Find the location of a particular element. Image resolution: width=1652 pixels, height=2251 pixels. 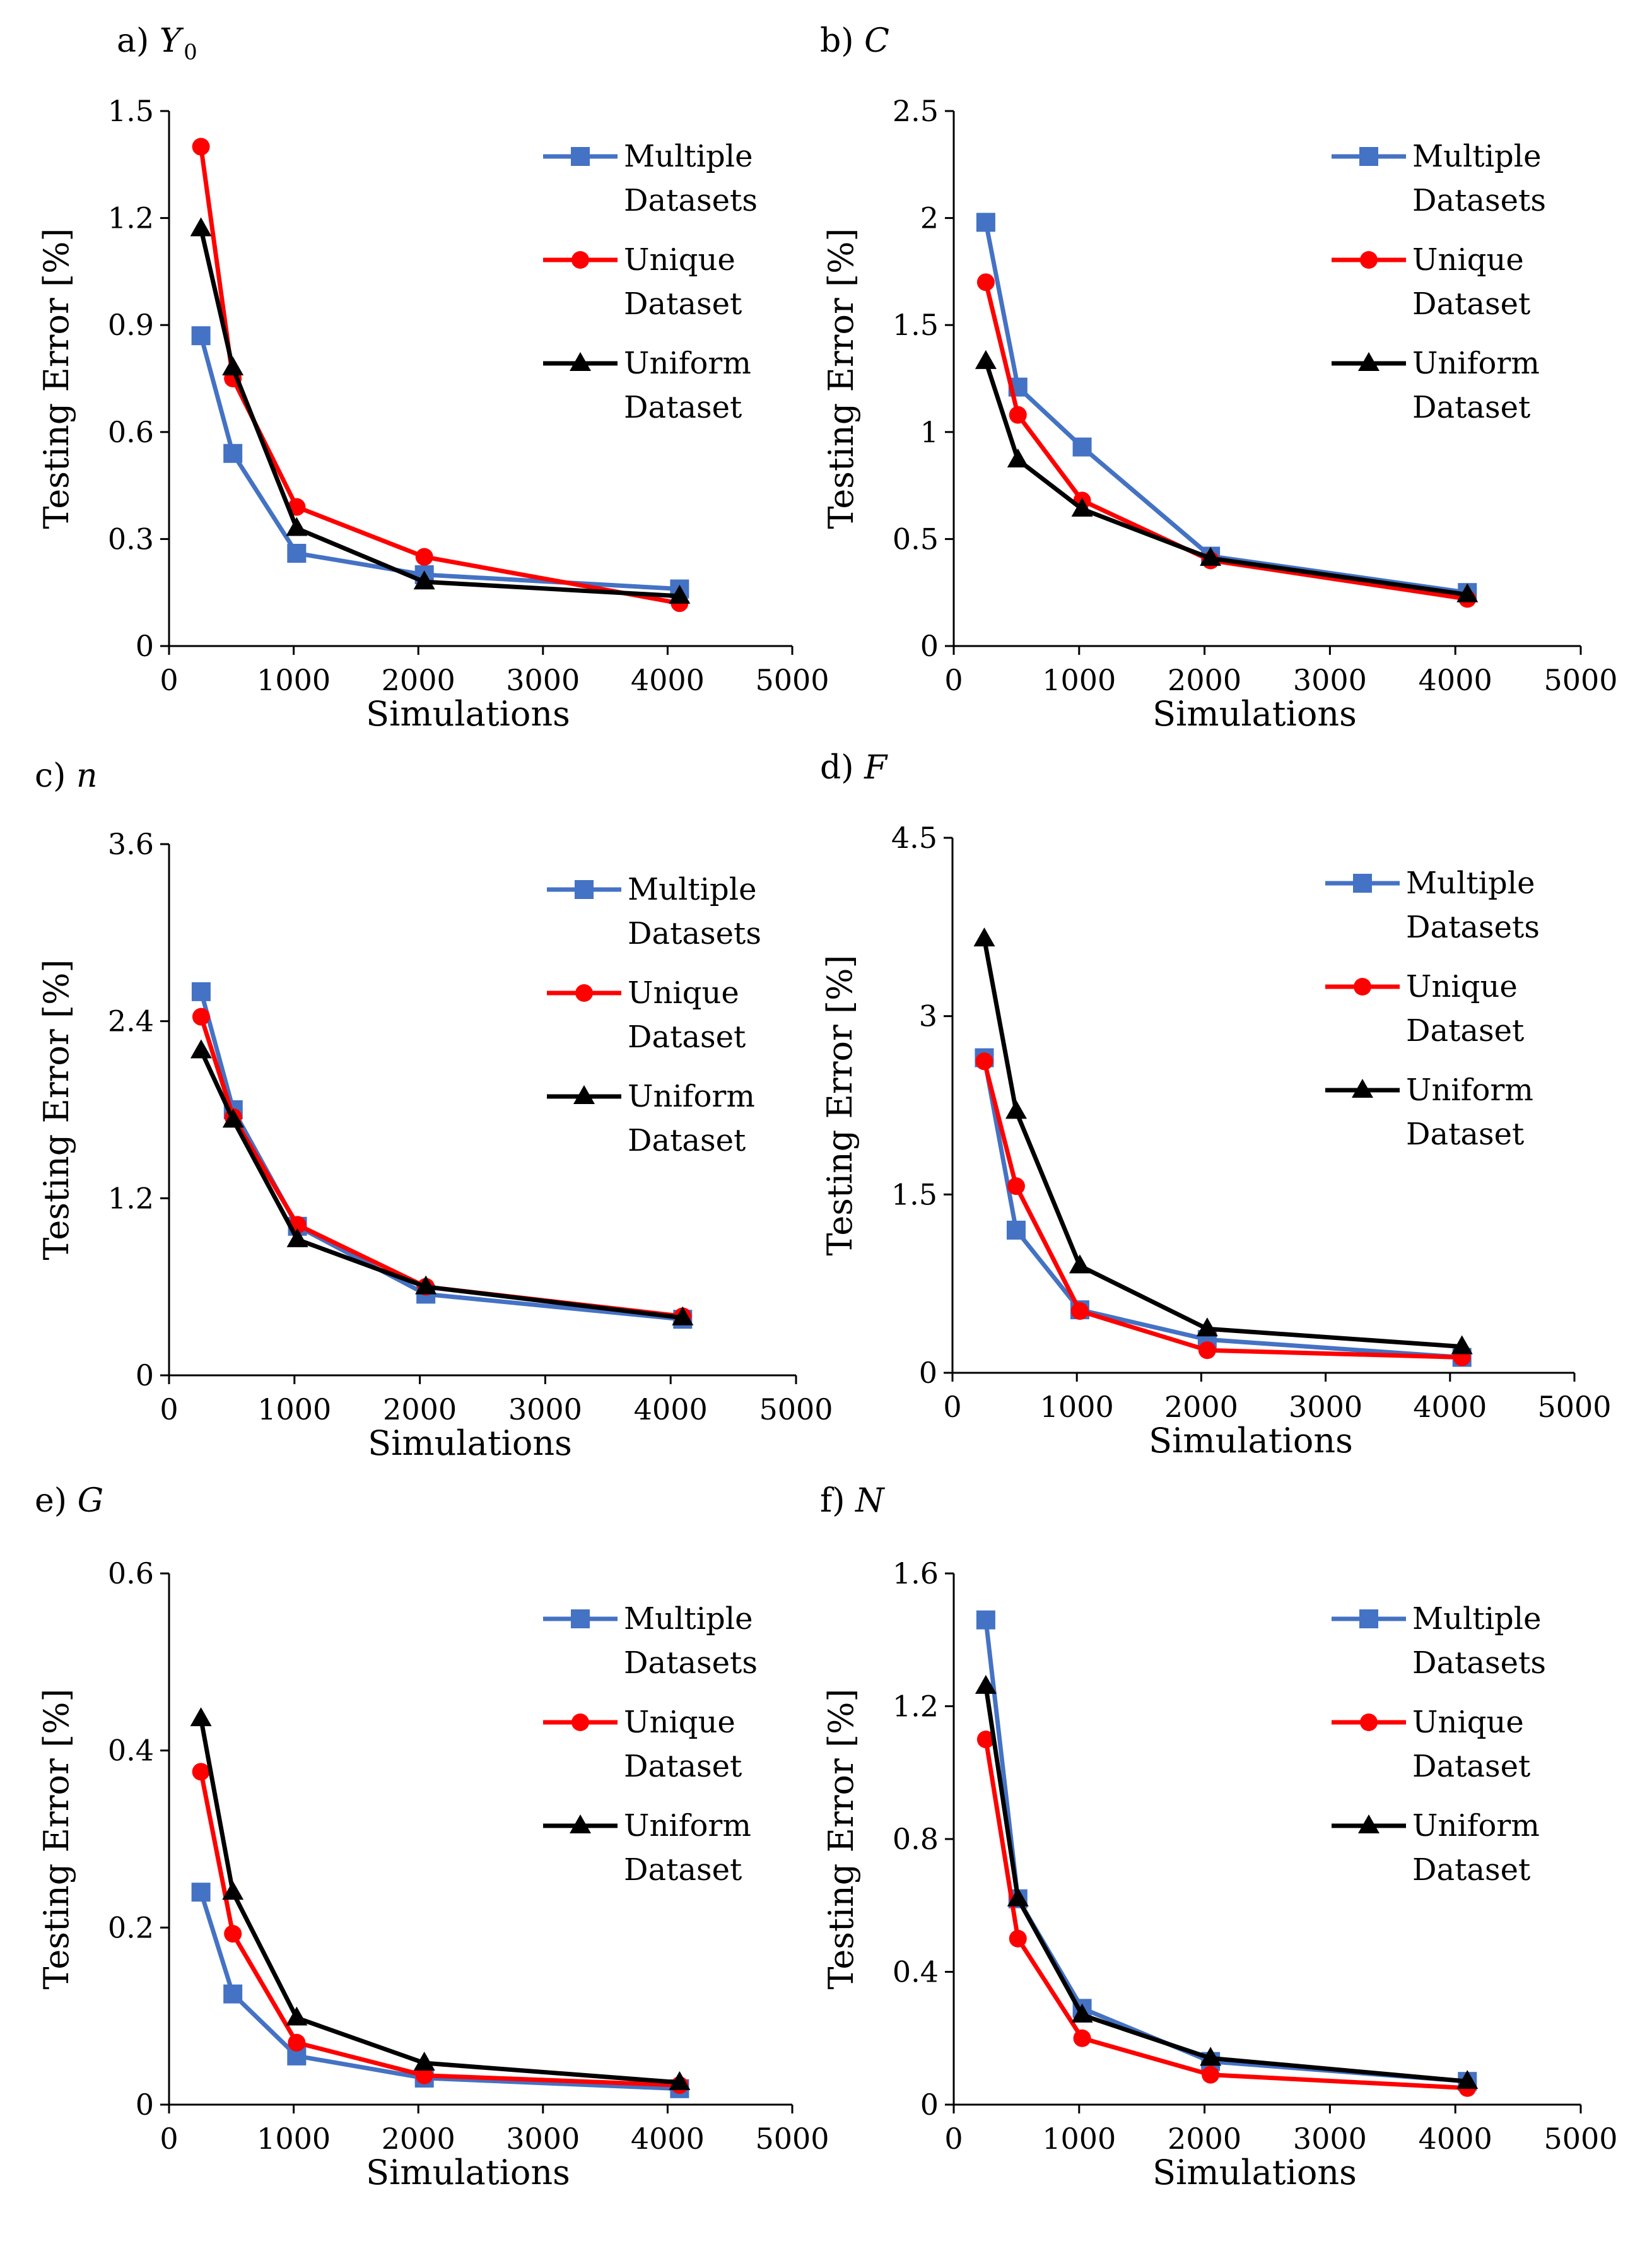

y-tick-label: 0.6 is located at coordinates (131, 432).